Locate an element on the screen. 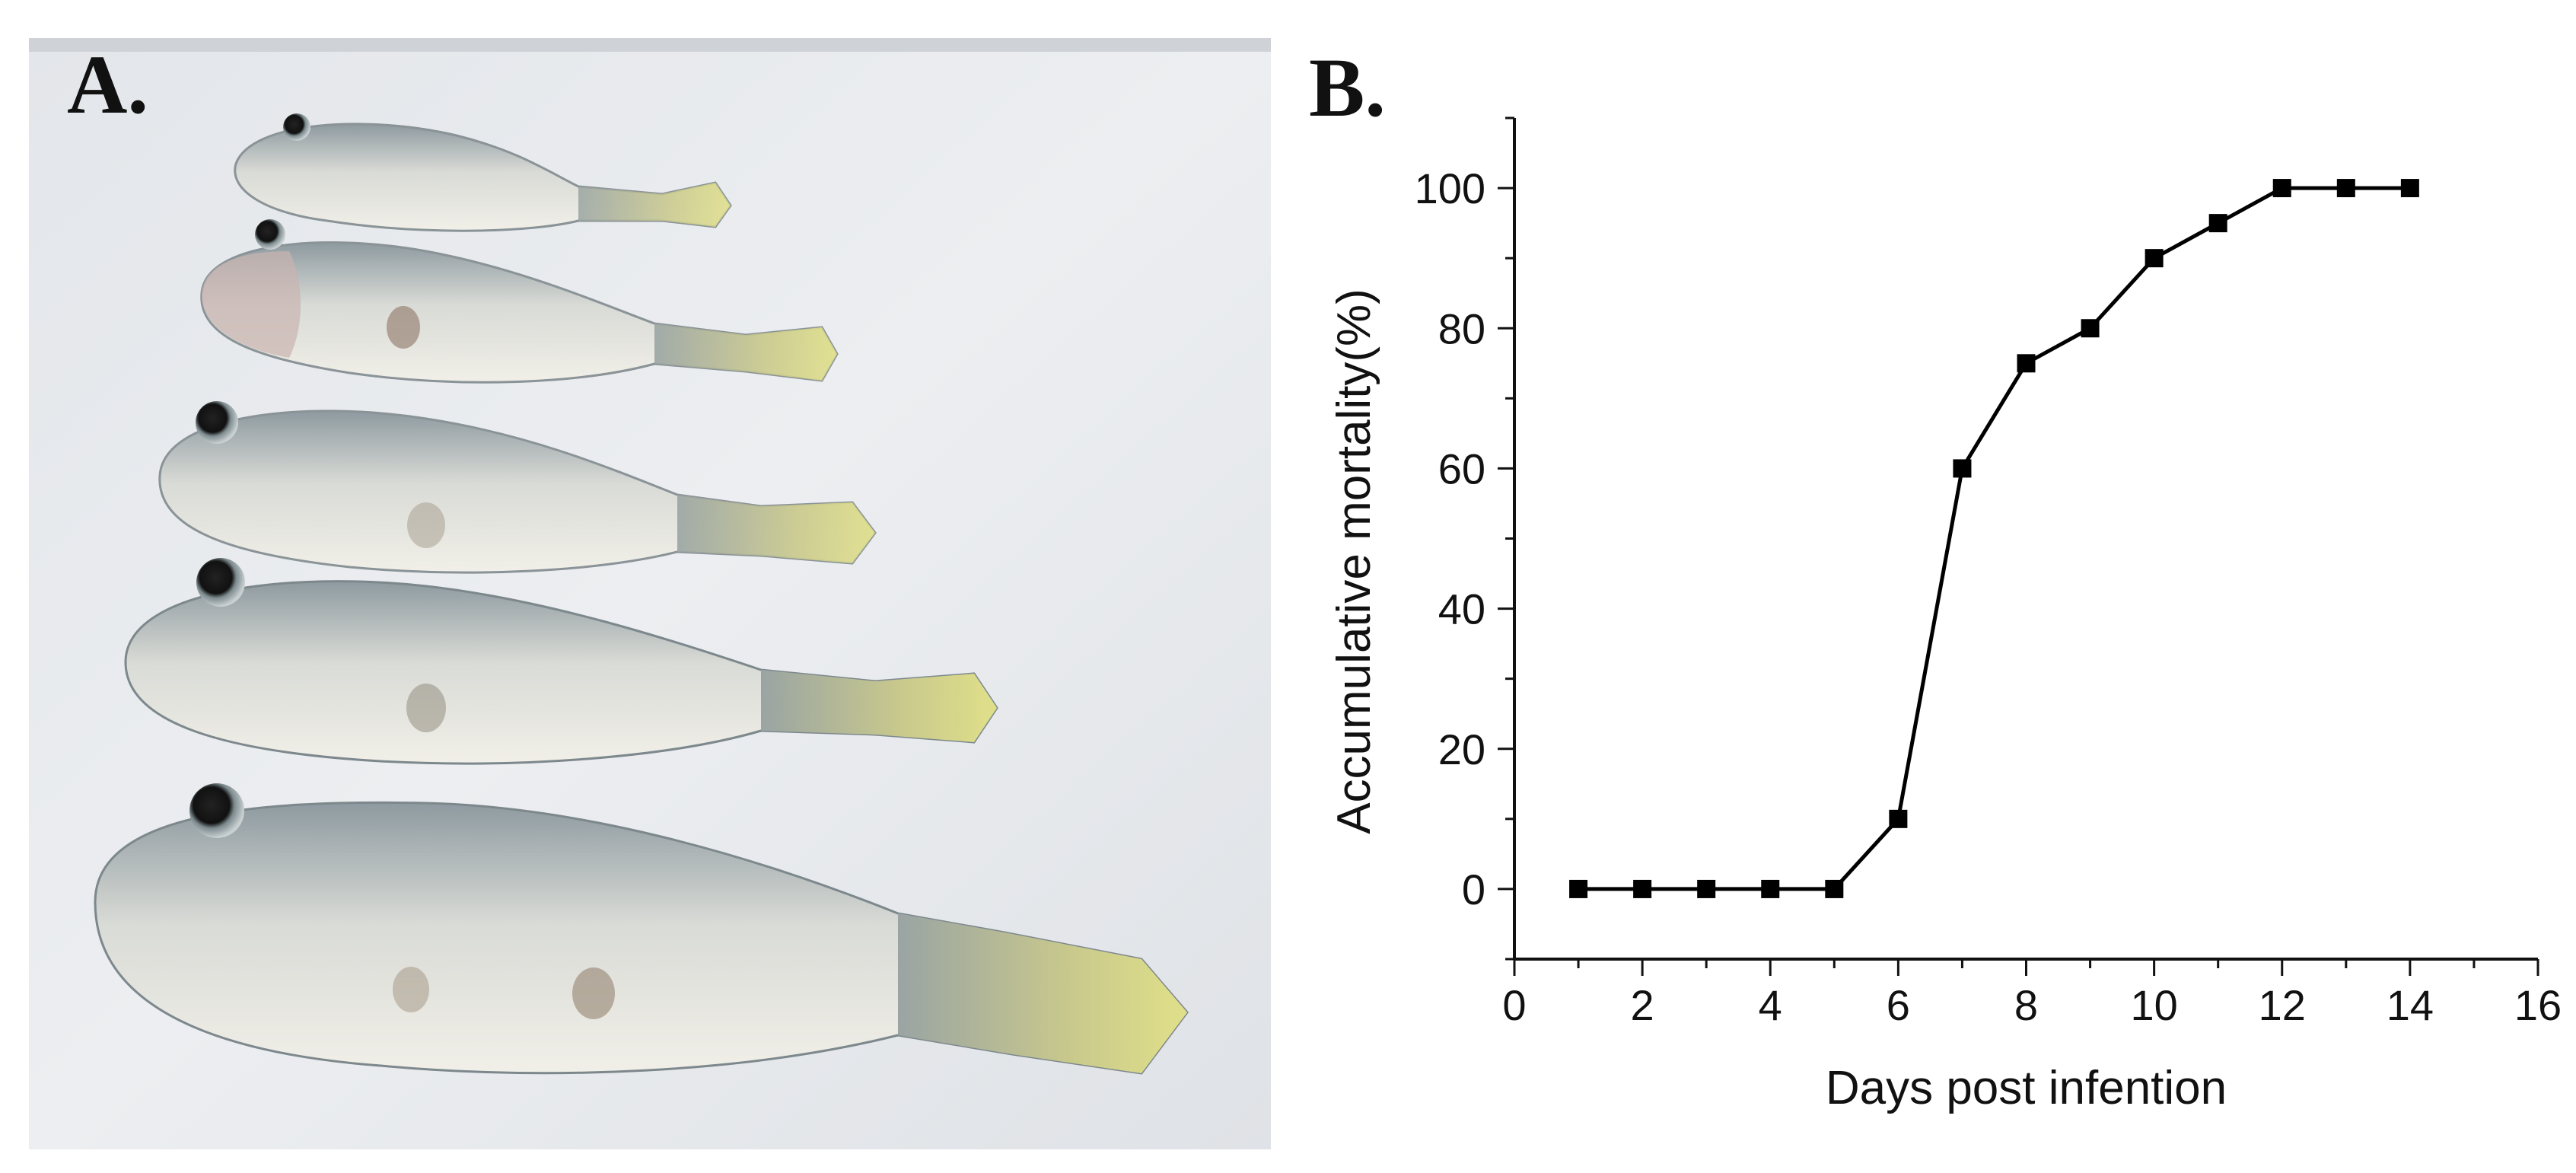 Image resolution: width=2576 pixels, height=1173 pixels. panel-b-label: B. is located at coordinates (1347, 87).